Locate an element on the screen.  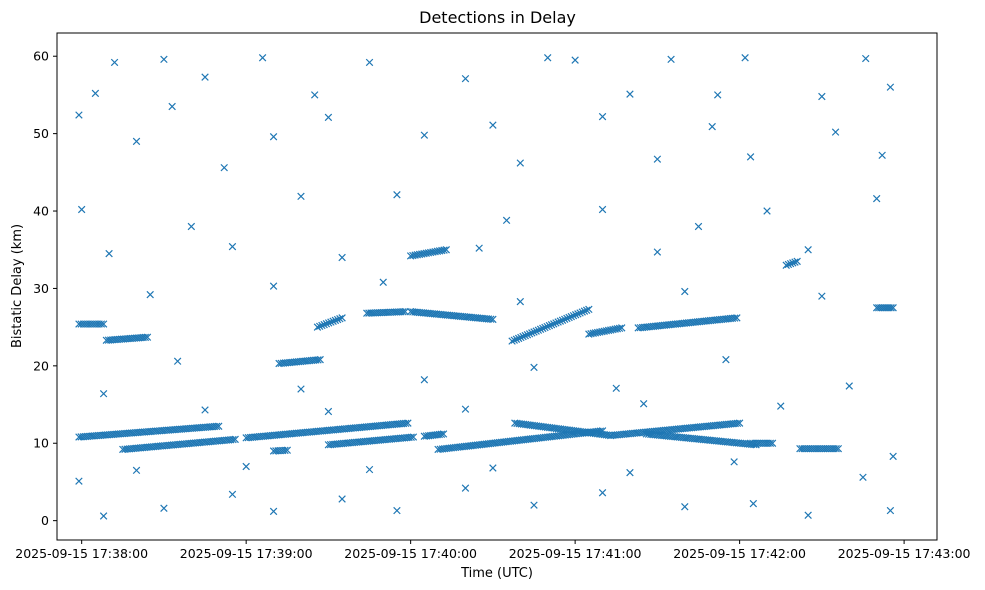
x-axis-label: Time (UTC) is located at coordinates (496, 573).